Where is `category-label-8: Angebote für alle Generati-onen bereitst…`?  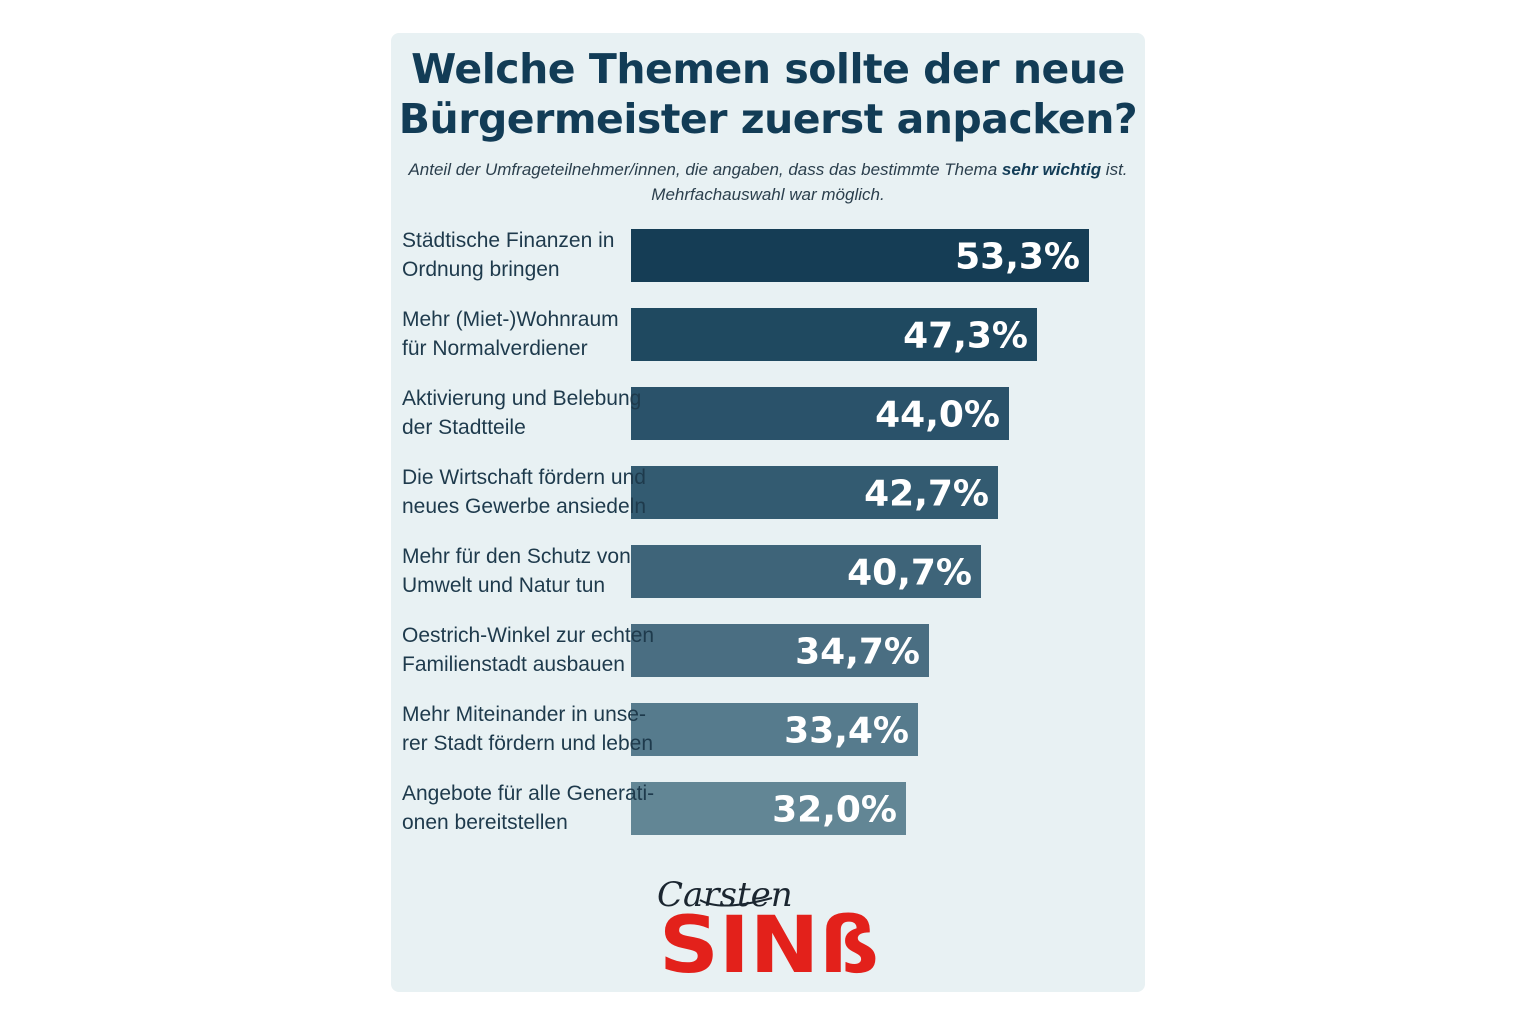
category-label-8: Angebote für alle Generati-onen bereitst… is located at coordinates (528, 808).